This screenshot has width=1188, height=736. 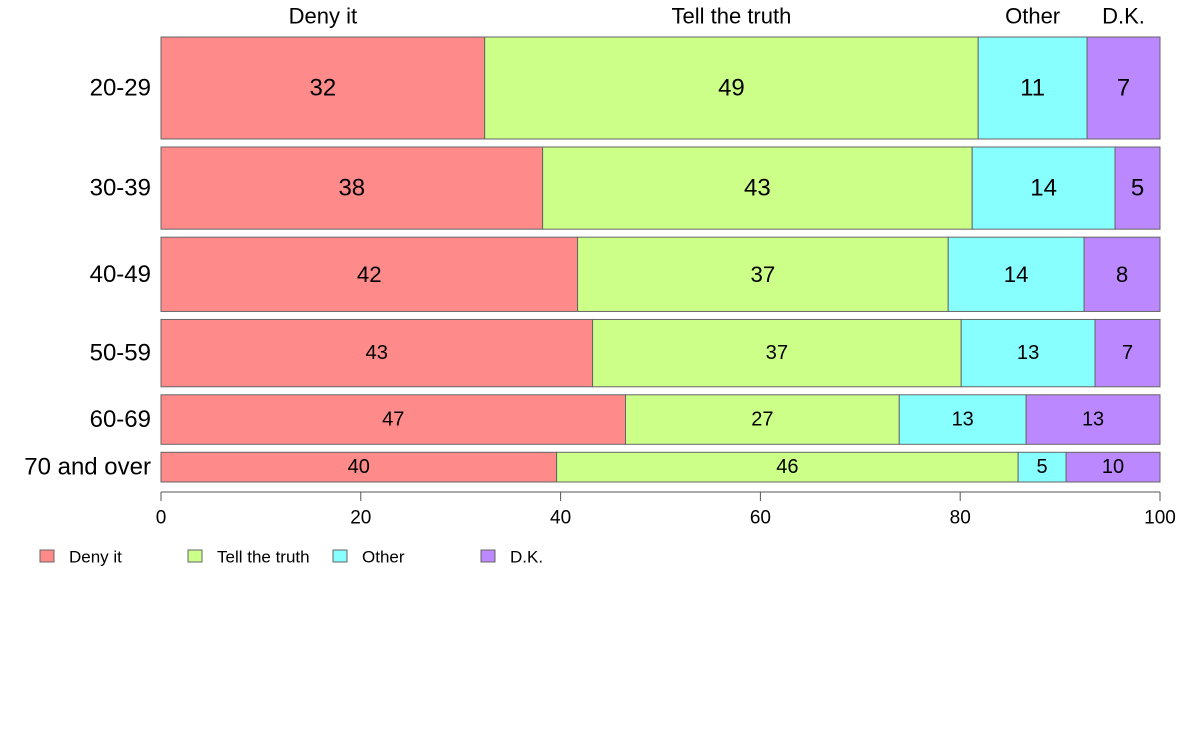 I want to click on top-labels: Deny it Tell the truth Other D.K., so click(x=717, y=16).